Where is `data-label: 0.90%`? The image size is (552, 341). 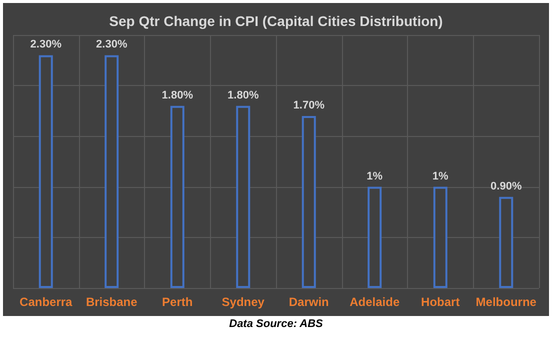
data-label: 0.90% is located at coordinates (506, 186).